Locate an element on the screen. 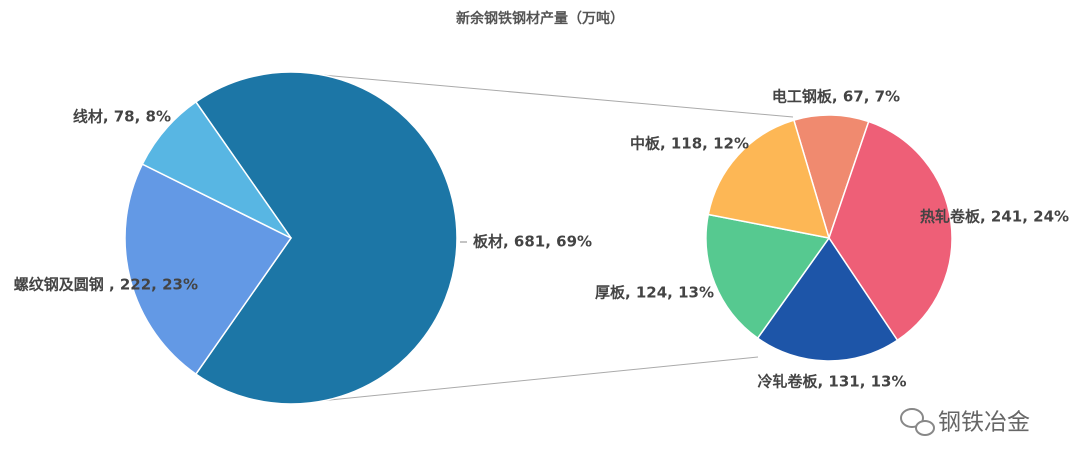 The height and width of the screenshot is (469, 1080). data-label: 螺纹钢及圆钢 , 222, 23% is located at coordinates (106, 285).